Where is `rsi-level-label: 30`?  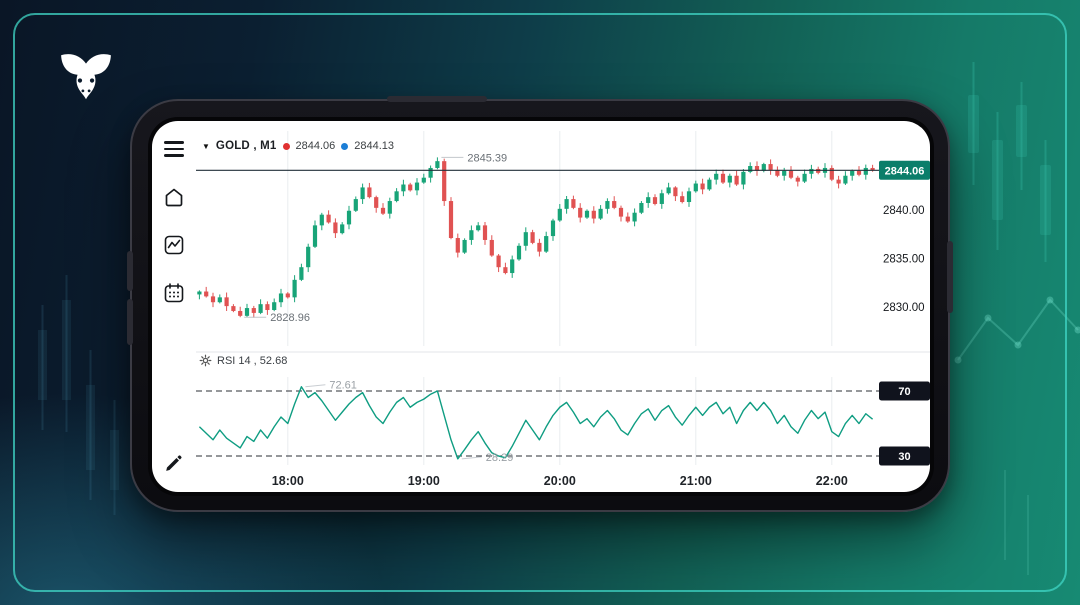
rsi-level-label: 30 is located at coordinates (904, 457).